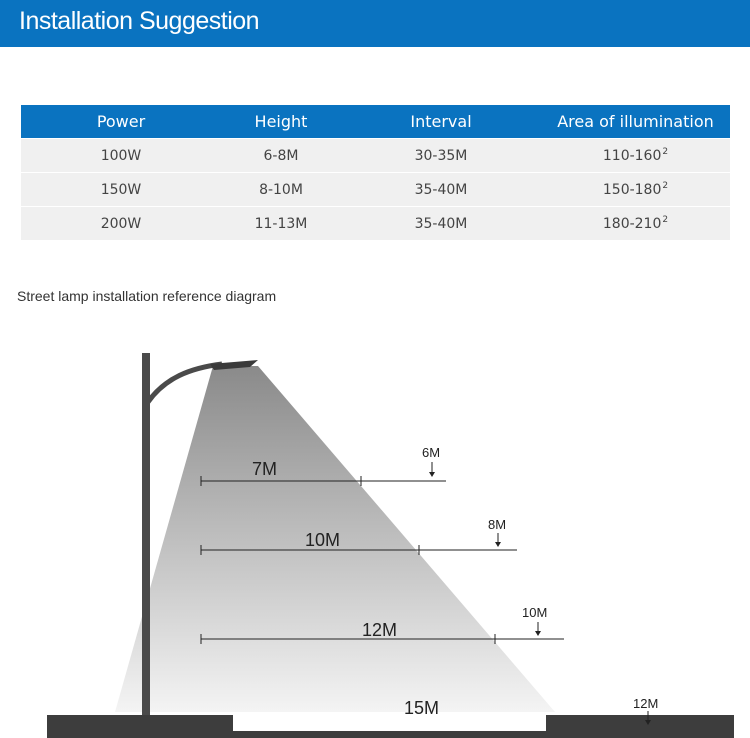  What do you see at coordinates (121, 155) in the screenshot?
I see `cell-power: 100W` at bounding box center [121, 155].